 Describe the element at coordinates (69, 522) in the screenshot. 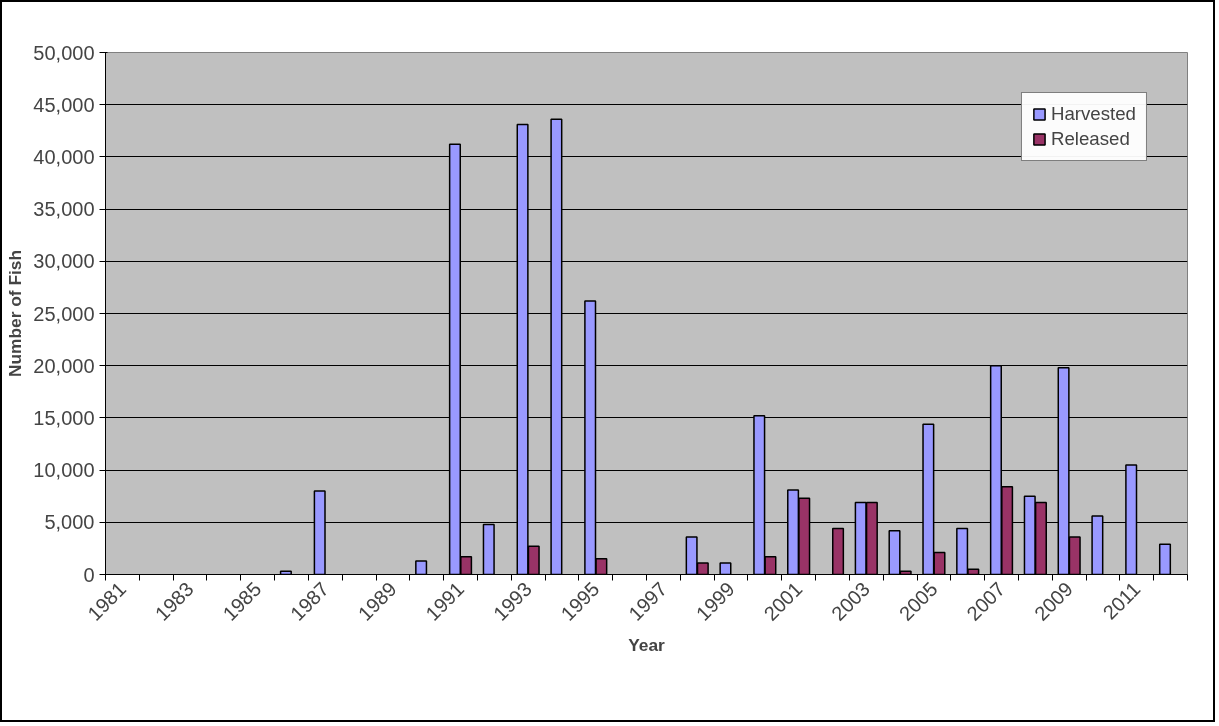

I see `y-tick-label: 5,000` at that location.